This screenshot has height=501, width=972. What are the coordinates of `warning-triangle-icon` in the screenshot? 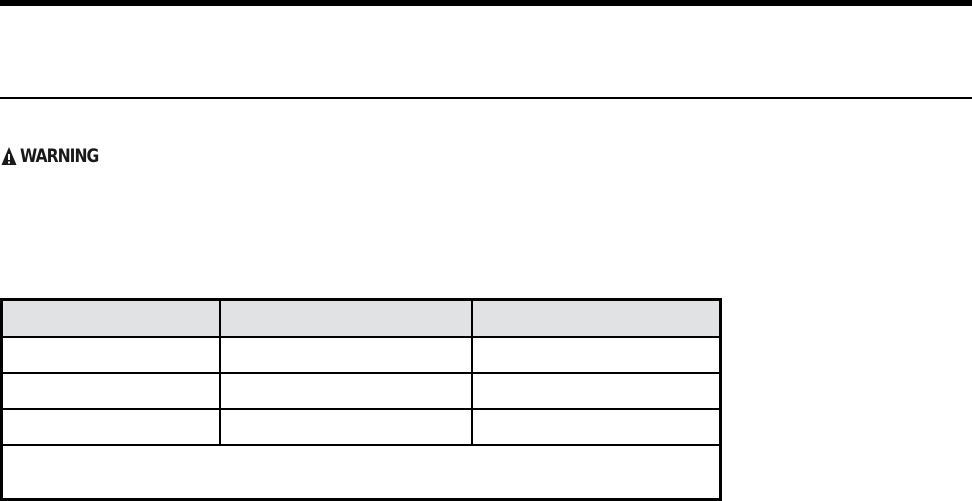 It's located at (9, 156).